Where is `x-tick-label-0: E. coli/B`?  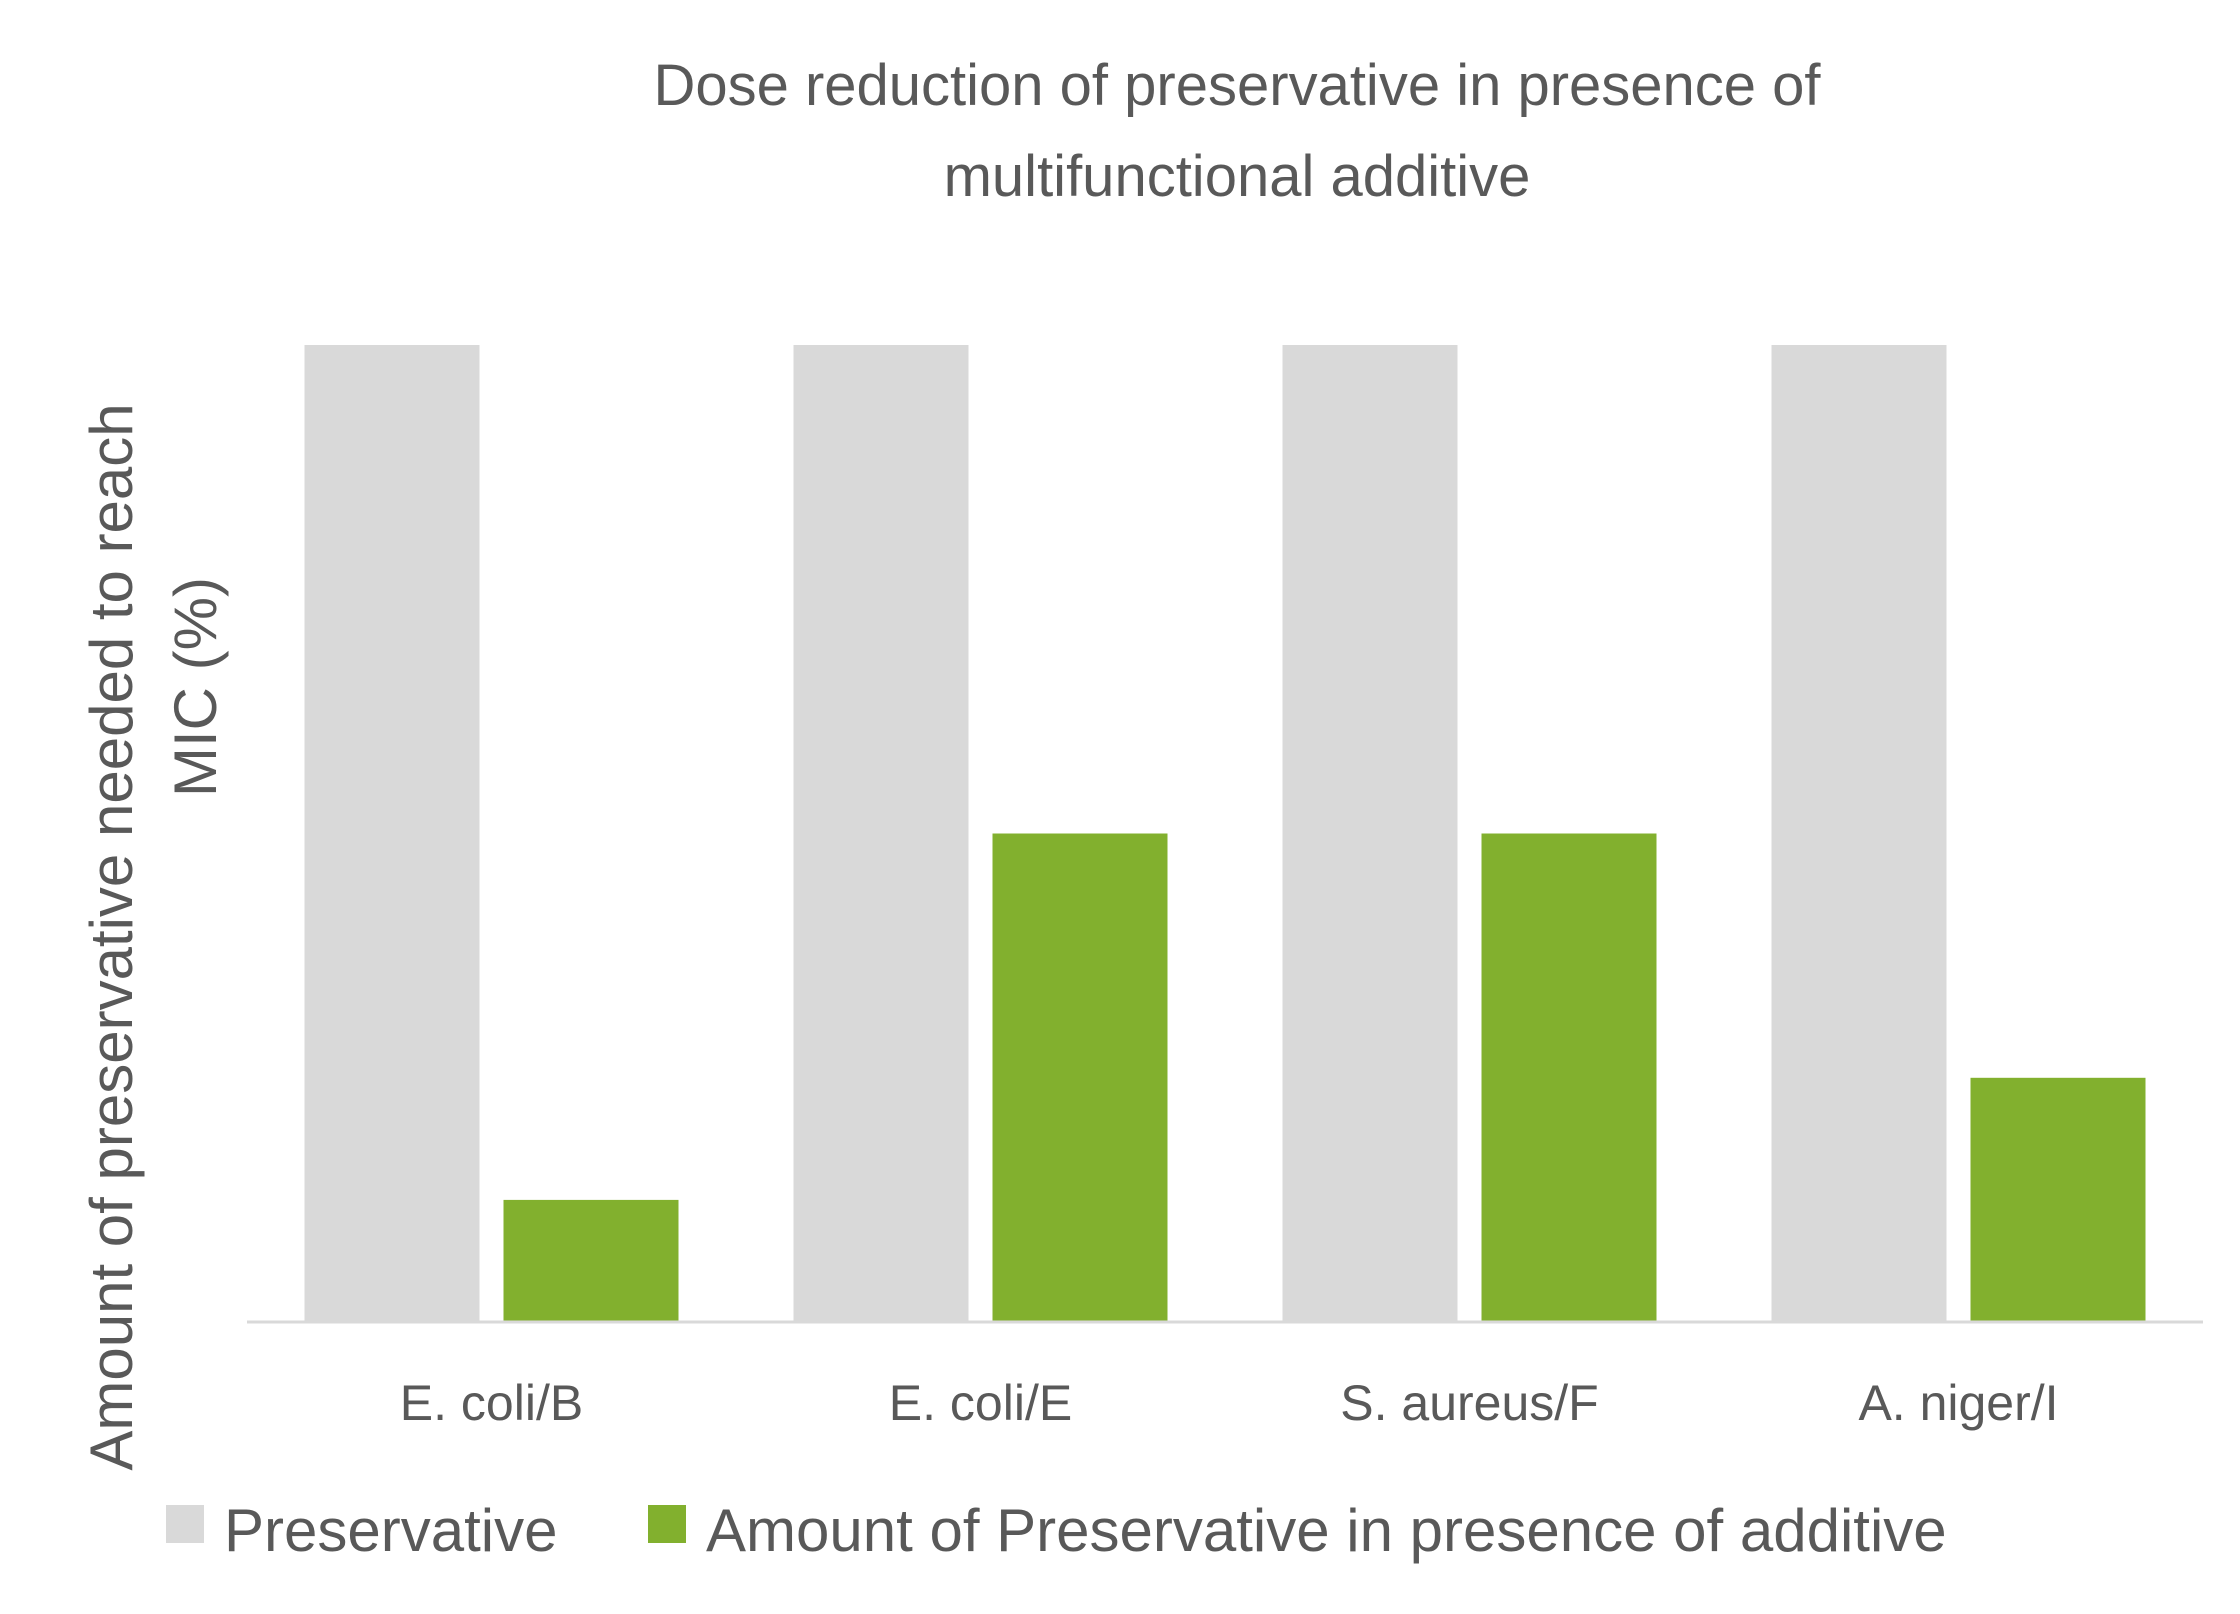 x-tick-label-0: E. coli/B is located at coordinates (491, 1403).